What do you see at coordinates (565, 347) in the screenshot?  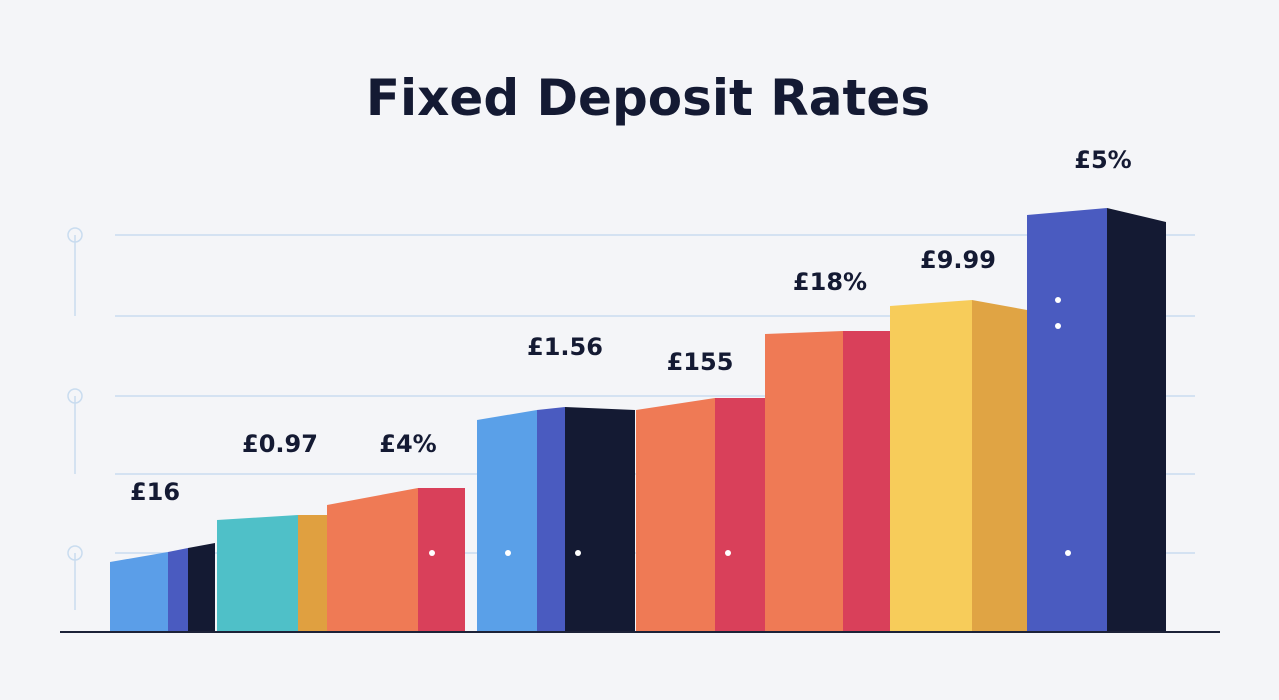 I see `bar-label: £1.56` at bounding box center [565, 347].